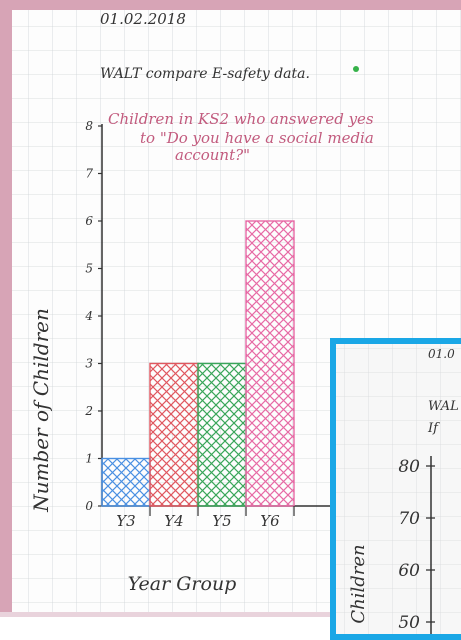 Image resolution: width=461 pixels, height=640 pixels. What do you see at coordinates (409, 519) in the screenshot?
I see `inset-y-tick-label: 70` at bounding box center [409, 519].